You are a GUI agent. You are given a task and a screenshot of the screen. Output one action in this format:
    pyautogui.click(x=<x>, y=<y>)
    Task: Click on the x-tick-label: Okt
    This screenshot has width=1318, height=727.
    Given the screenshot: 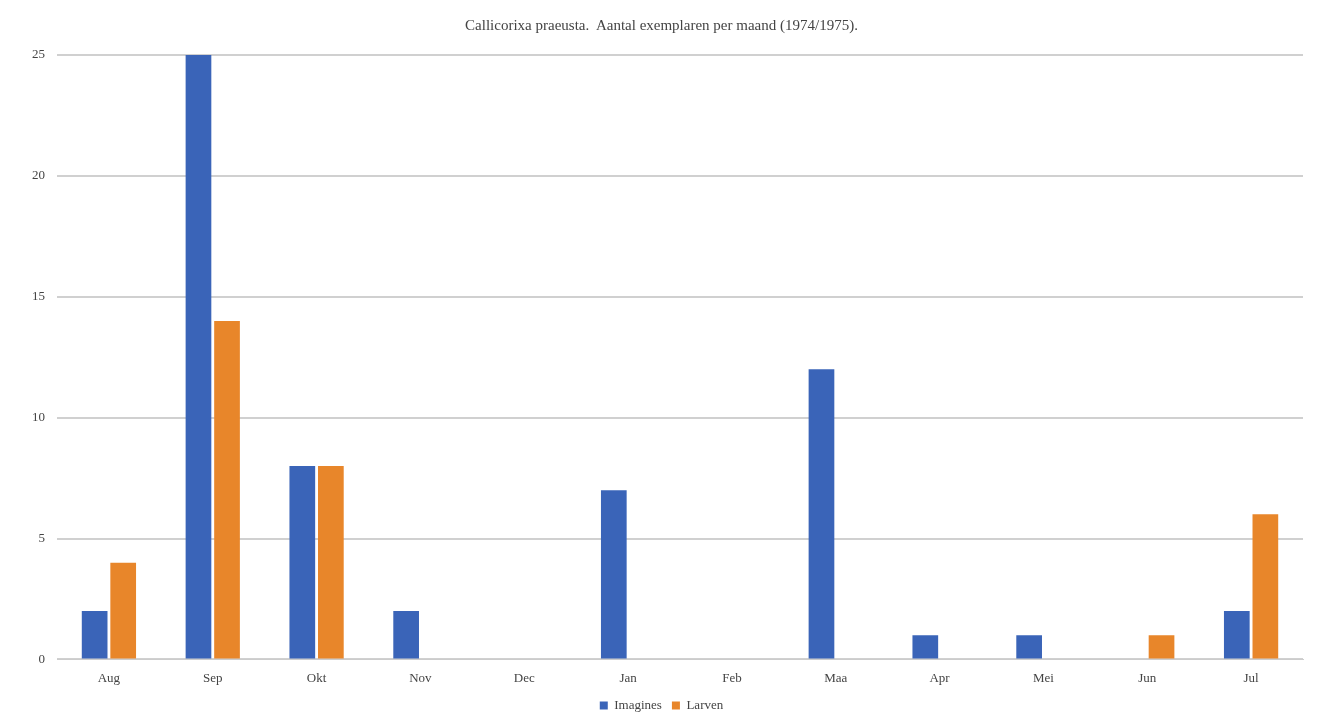 What is the action you would take?
    pyautogui.click(x=316, y=677)
    